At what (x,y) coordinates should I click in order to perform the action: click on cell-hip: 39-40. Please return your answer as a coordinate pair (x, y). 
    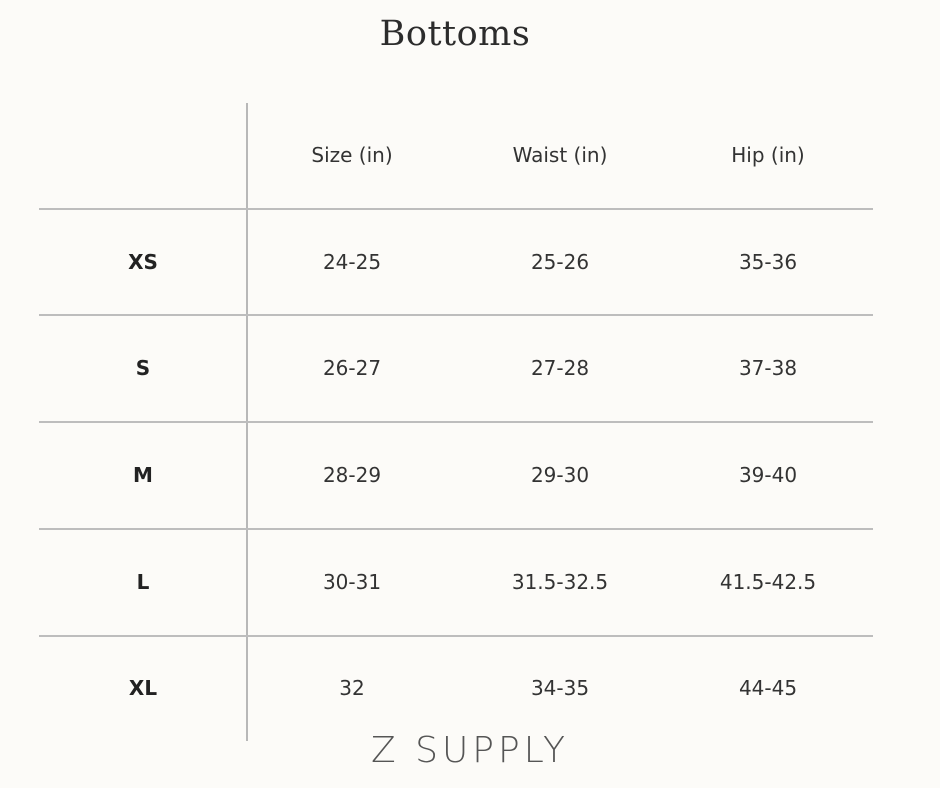
    Looking at the image, I should click on (768, 475).